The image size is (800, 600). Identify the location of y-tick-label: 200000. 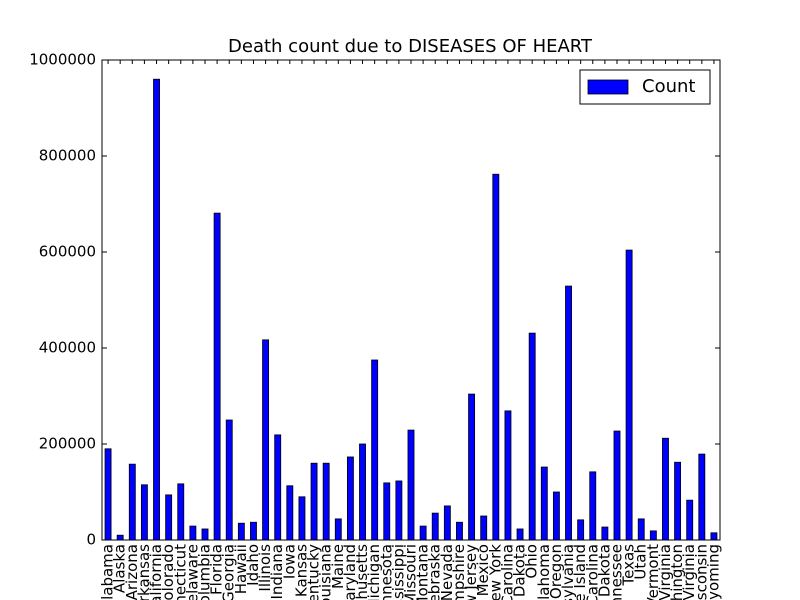
(67, 444).